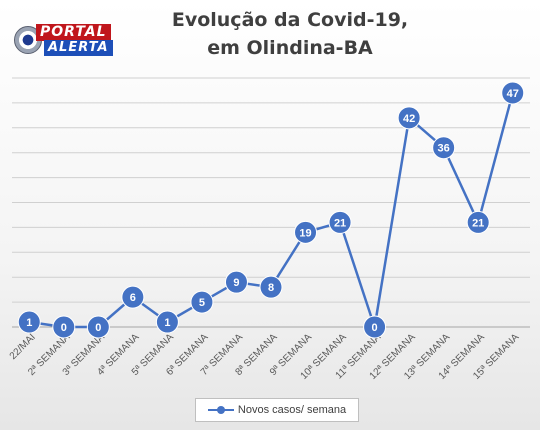 This screenshot has width=540, height=430. Describe the element at coordinates (220, 410) in the screenshot. I see `legend-series-marker-icon` at that location.